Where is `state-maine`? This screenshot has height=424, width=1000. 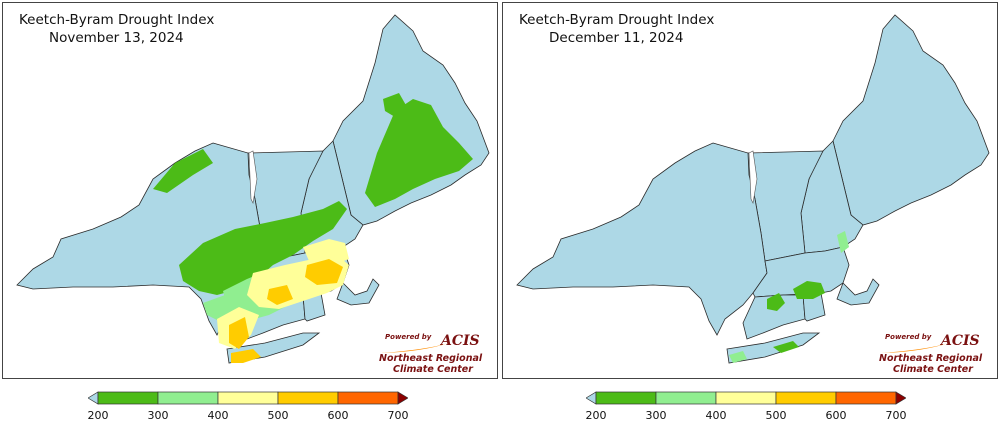 state-maine is located at coordinates (911, 120).